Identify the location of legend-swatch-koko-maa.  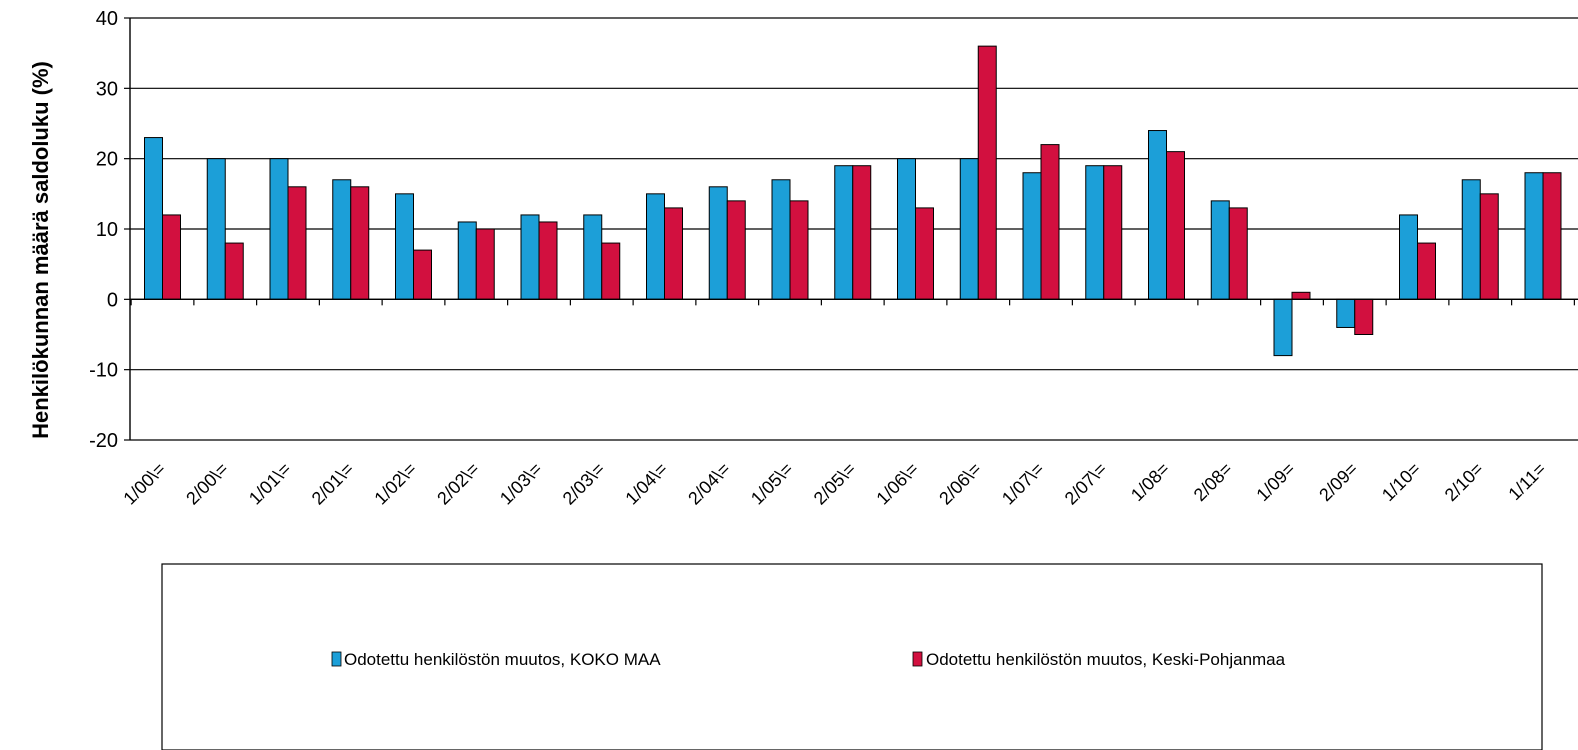
(336, 659).